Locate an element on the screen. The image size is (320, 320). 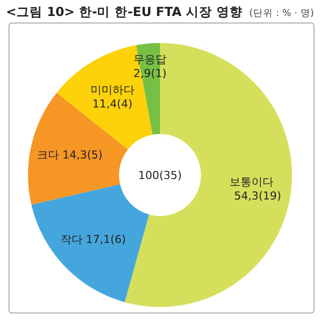
text: 100(35) is located at coordinates (160, 175).